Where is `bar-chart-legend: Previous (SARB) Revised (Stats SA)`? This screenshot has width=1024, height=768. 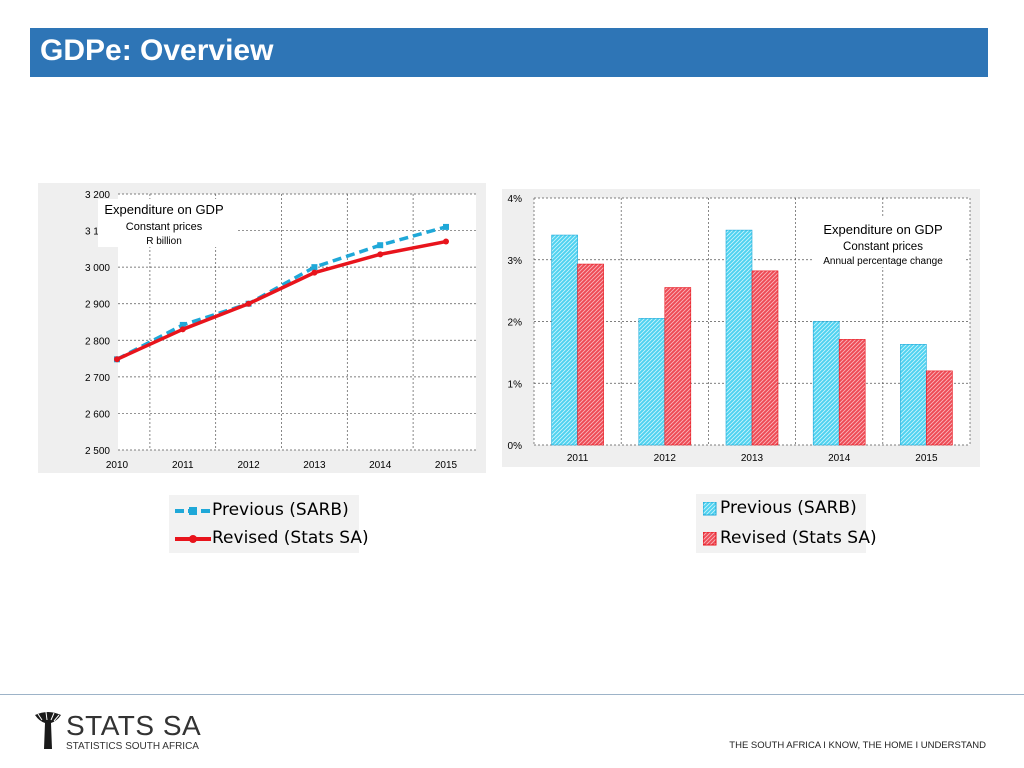
bar-chart-legend: Previous (SARB) Revised (Stats SA) is located at coordinates (786, 523).